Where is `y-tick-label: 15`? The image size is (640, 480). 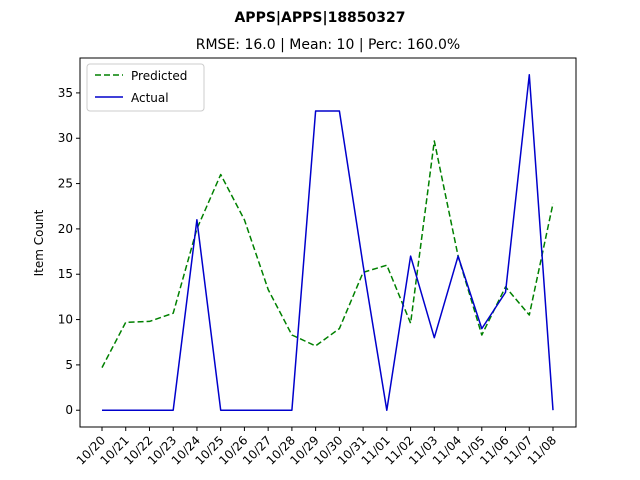
y-tick-label: 15 is located at coordinates (65, 274).